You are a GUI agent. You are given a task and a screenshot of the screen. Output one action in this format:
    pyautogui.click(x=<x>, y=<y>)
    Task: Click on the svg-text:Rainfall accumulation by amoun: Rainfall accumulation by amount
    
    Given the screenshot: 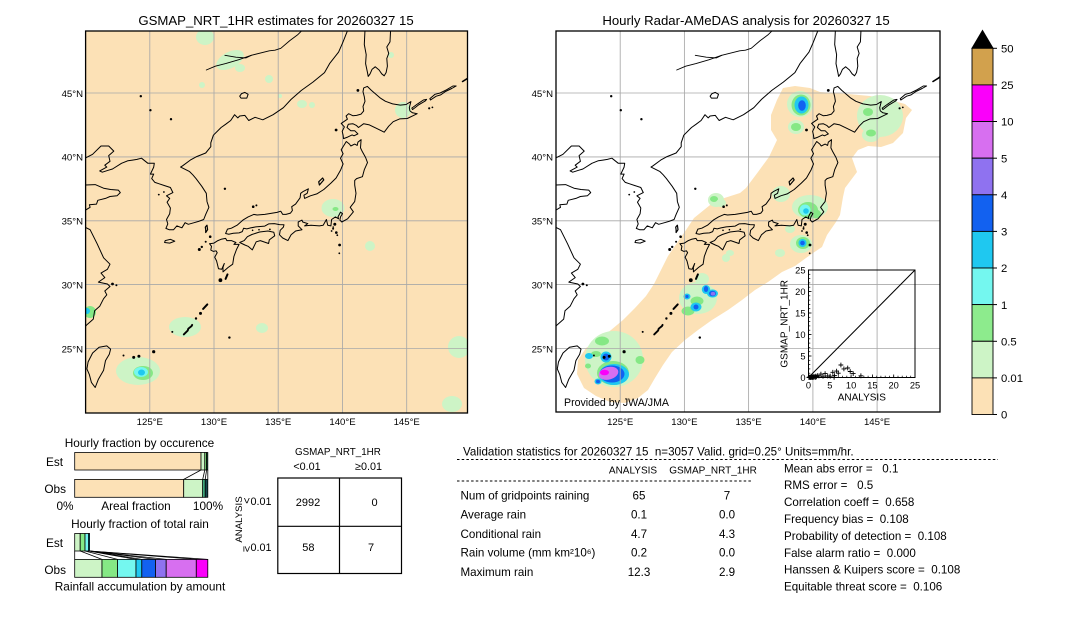 What is the action you would take?
    pyautogui.click(x=140, y=587)
    